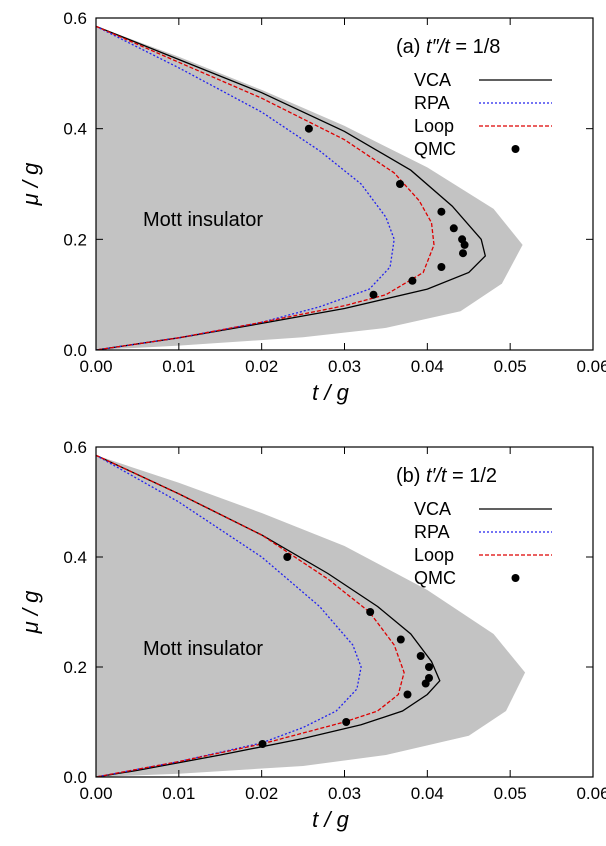  Describe the element at coordinates (434, 476) in the screenshot. I see `panel-title-param-prefix: t′/` at that location.